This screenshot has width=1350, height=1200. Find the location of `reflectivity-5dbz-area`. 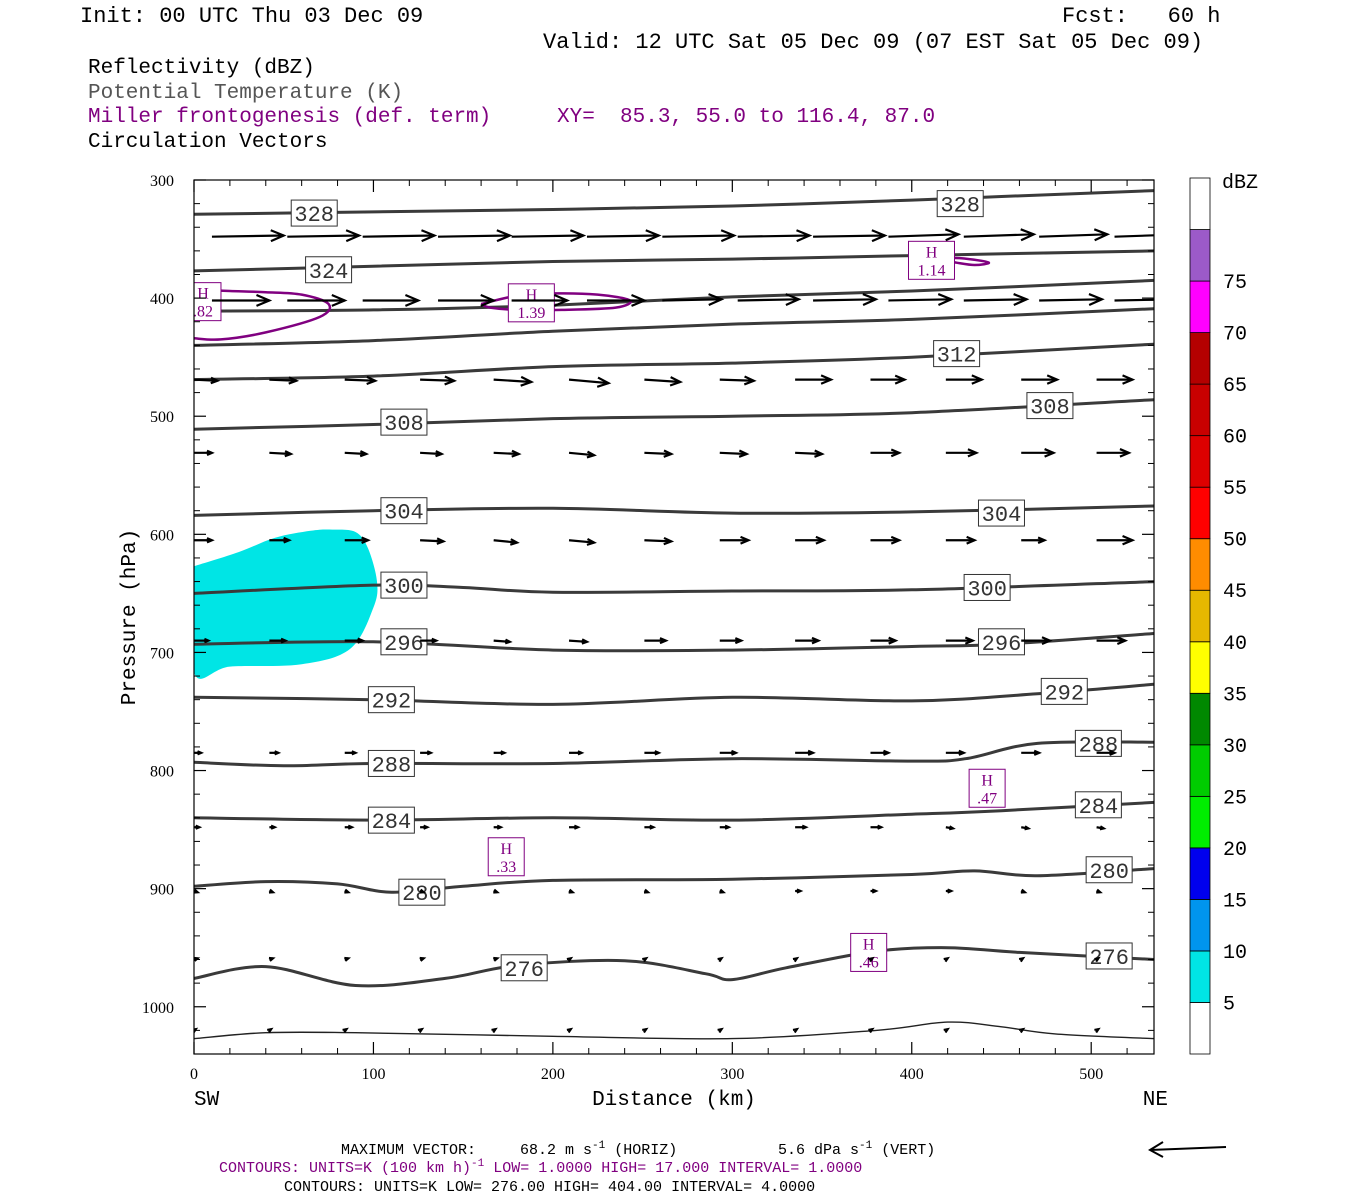

reflectivity-5dbz-area is located at coordinates (286, 604).